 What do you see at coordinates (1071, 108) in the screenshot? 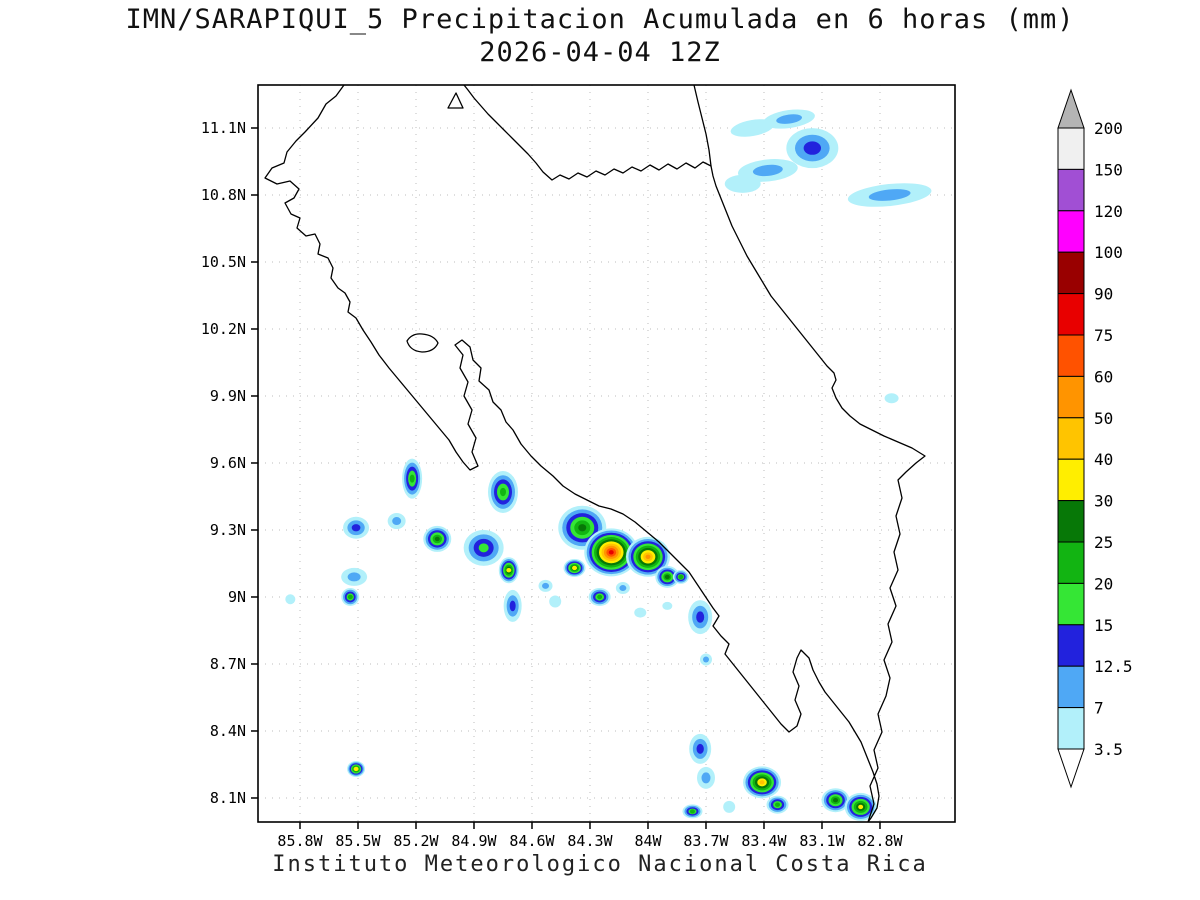
I see `colorbar-arrow-up` at bounding box center [1071, 108].